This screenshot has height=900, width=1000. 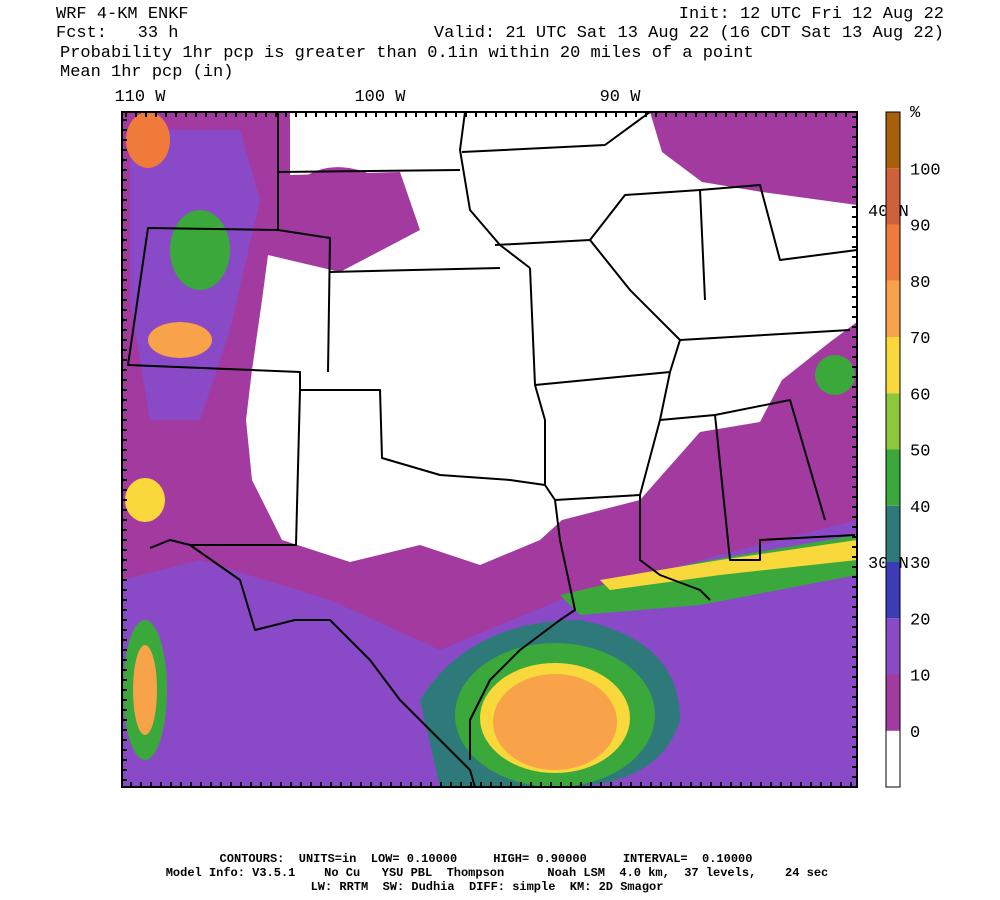 I want to click on colorbar-label: 20, so click(x=920, y=620).